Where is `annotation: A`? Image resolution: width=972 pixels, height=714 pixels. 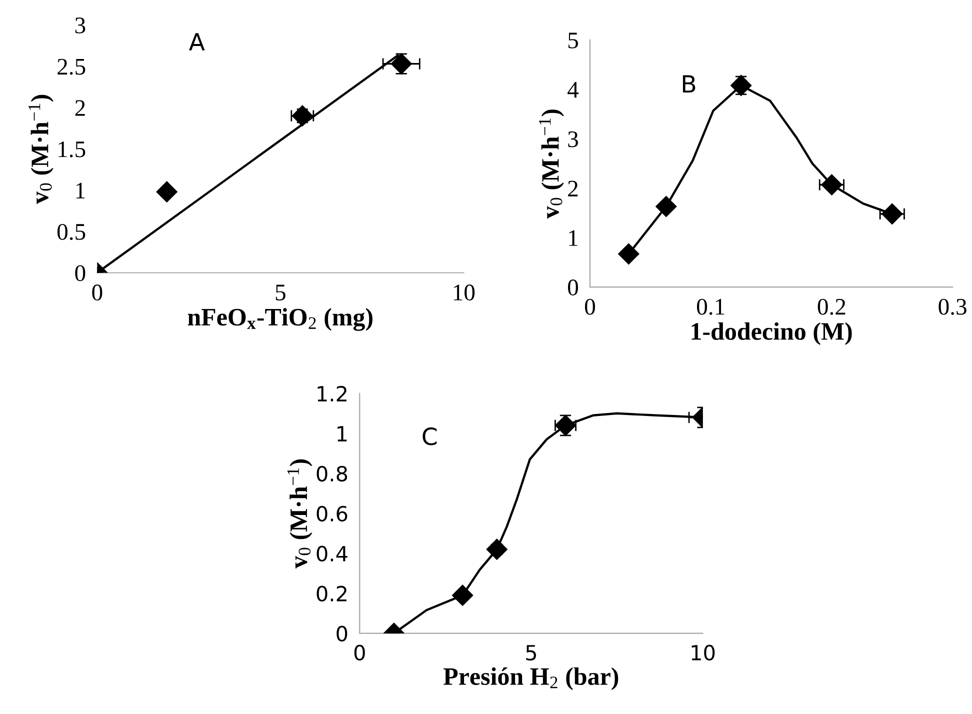
annotation: A is located at coordinates (196, 41).